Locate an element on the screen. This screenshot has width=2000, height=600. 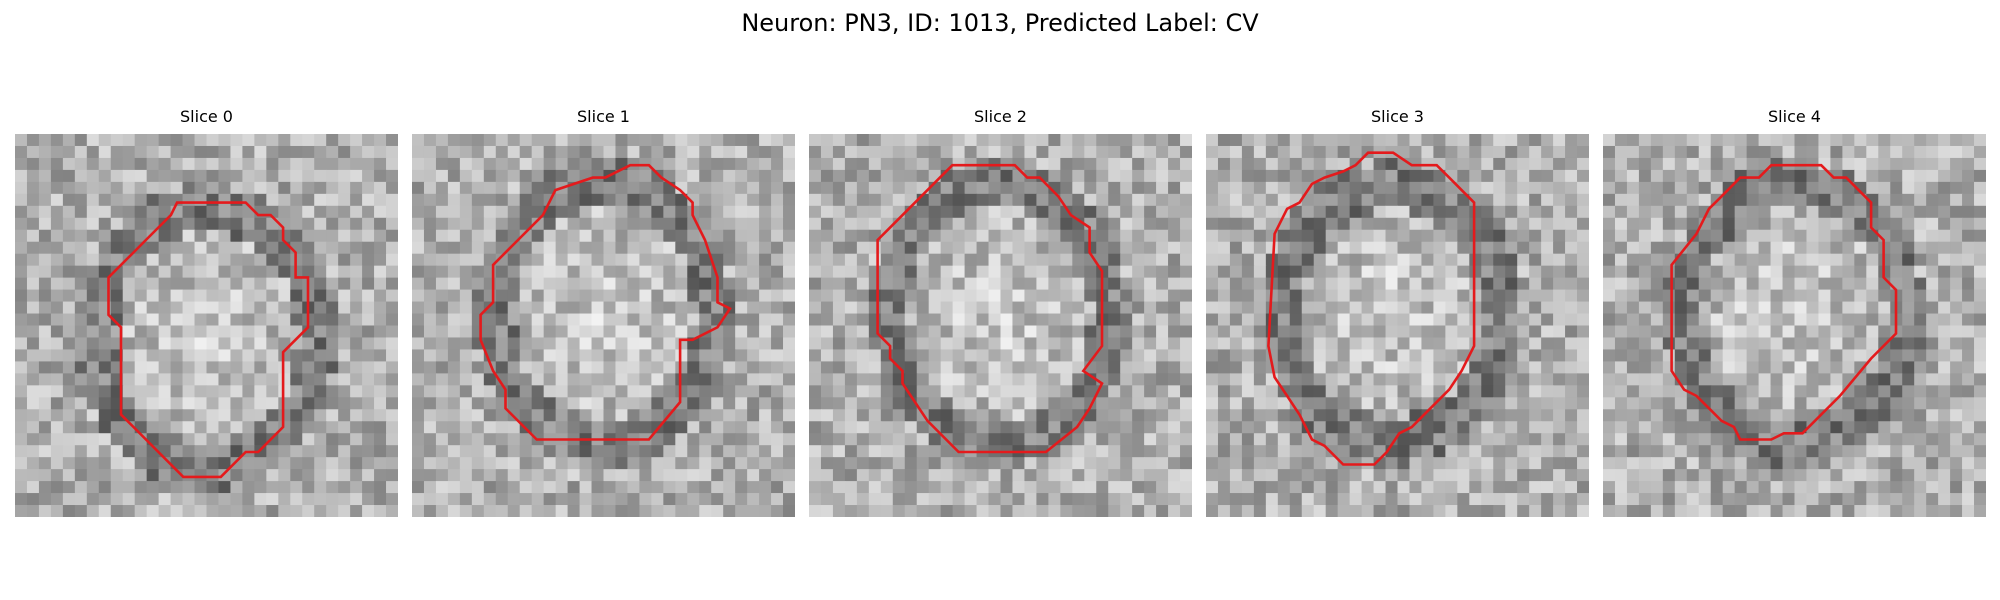
slice-title: Slice 1 is located at coordinates (603, 116).